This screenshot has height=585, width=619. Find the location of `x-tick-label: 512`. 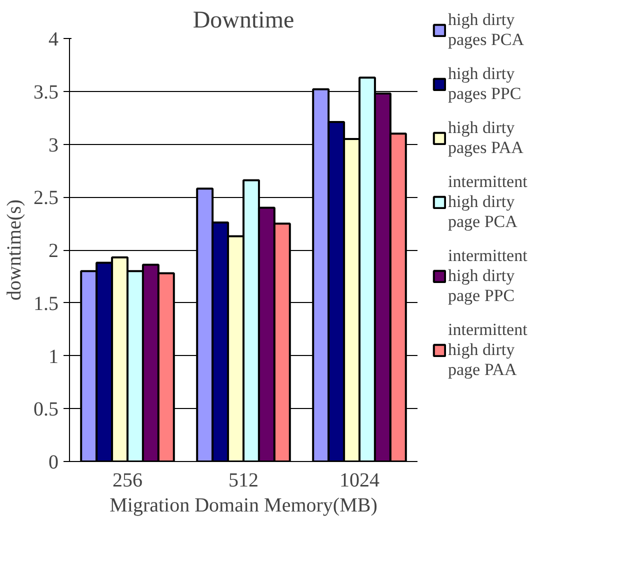

x-tick-label: 512 is located at coordinates (243, 481).